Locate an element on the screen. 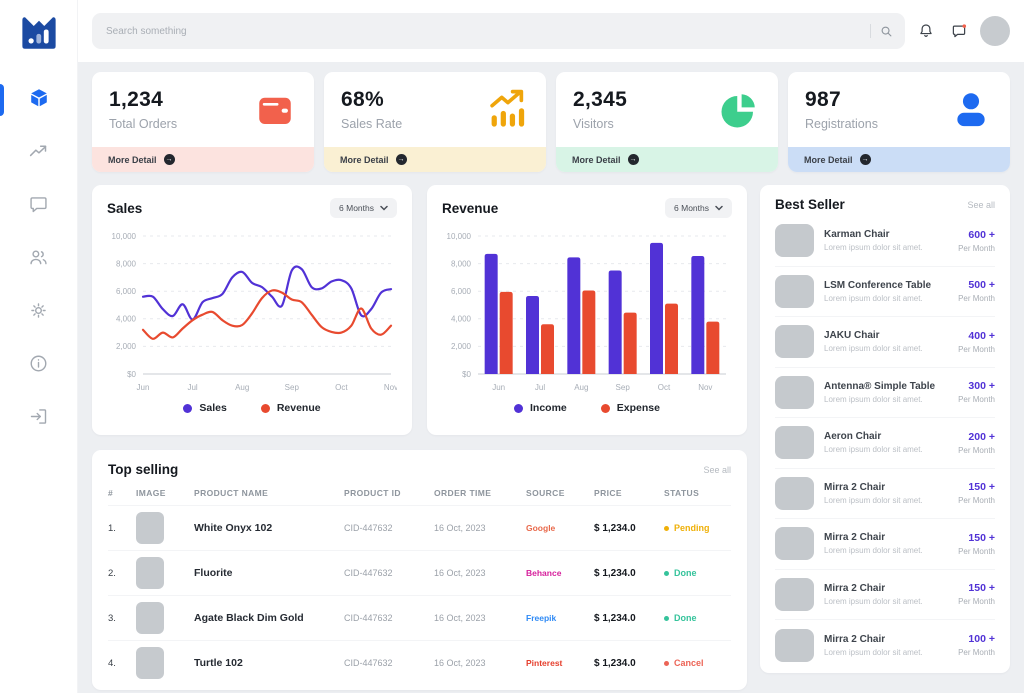  stat-label: Visitors is located at coordinates (593, 124).